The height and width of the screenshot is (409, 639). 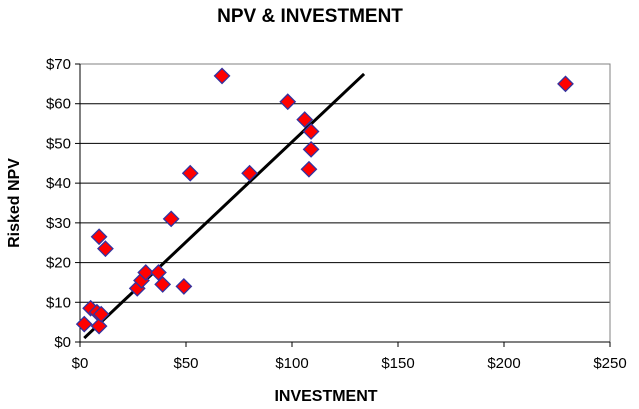 What do you see at coordinates (503, 363) in the screenshot?
I see `x-tick-label-4: $200` at bounding box center [503, 363].